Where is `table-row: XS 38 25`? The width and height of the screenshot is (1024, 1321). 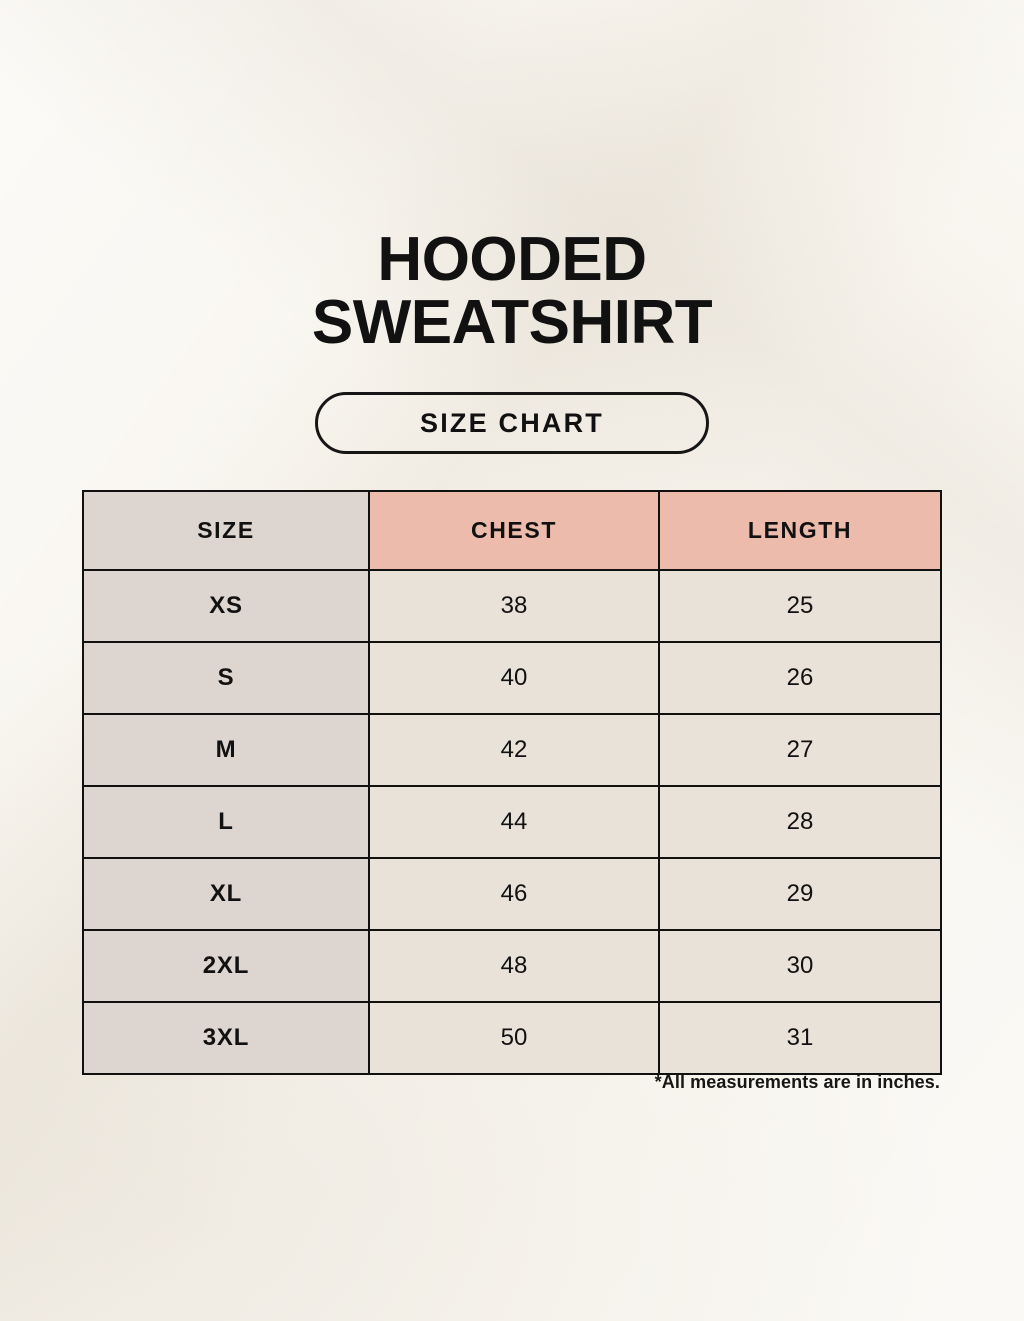 table-row: XS 38 25 is located at coordinates (512, 606).